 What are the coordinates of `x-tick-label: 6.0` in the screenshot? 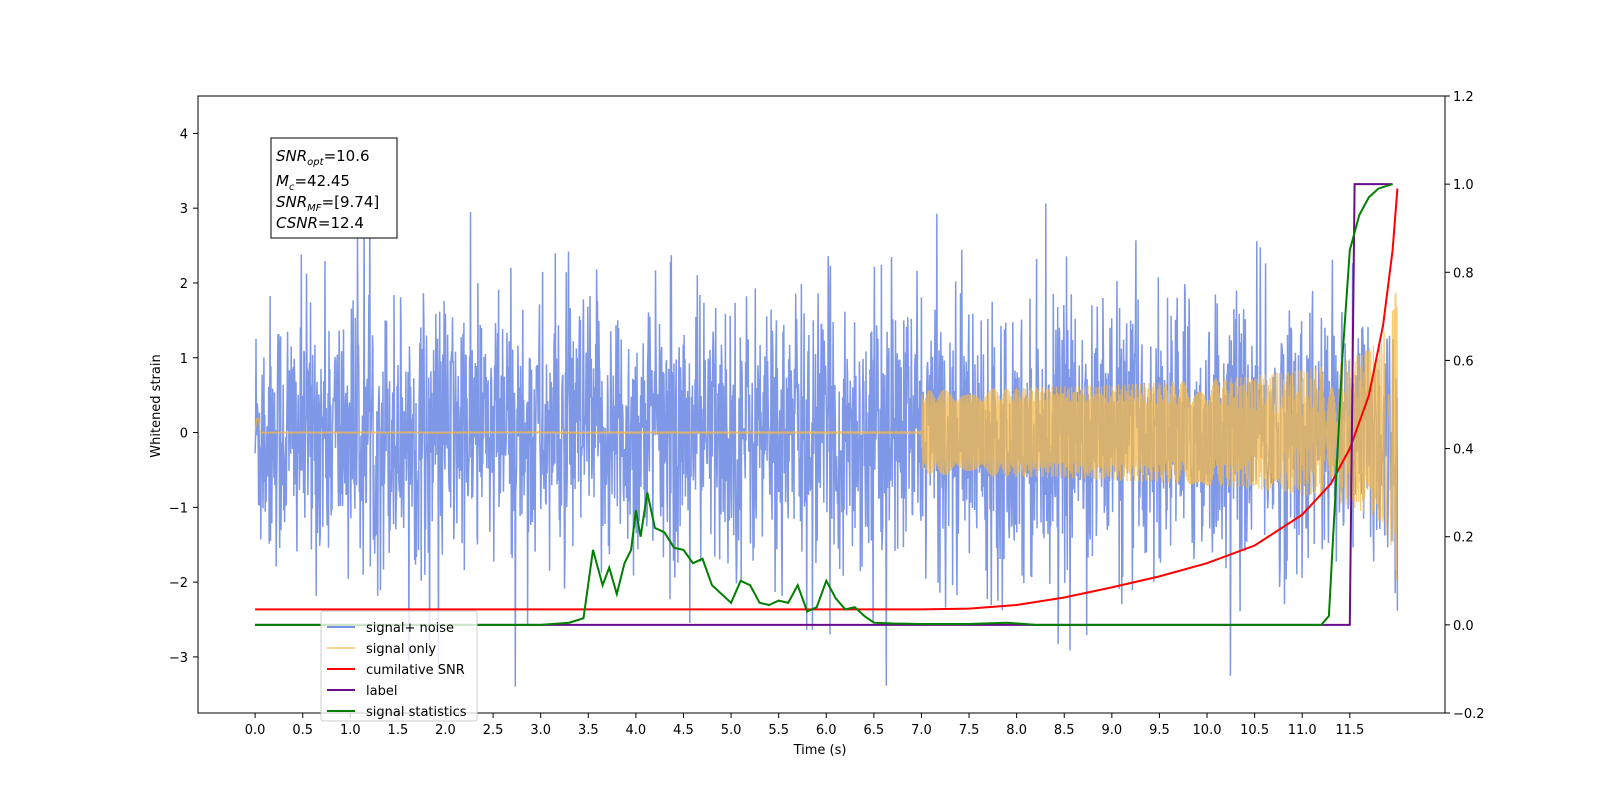 It's located at (826, 730).